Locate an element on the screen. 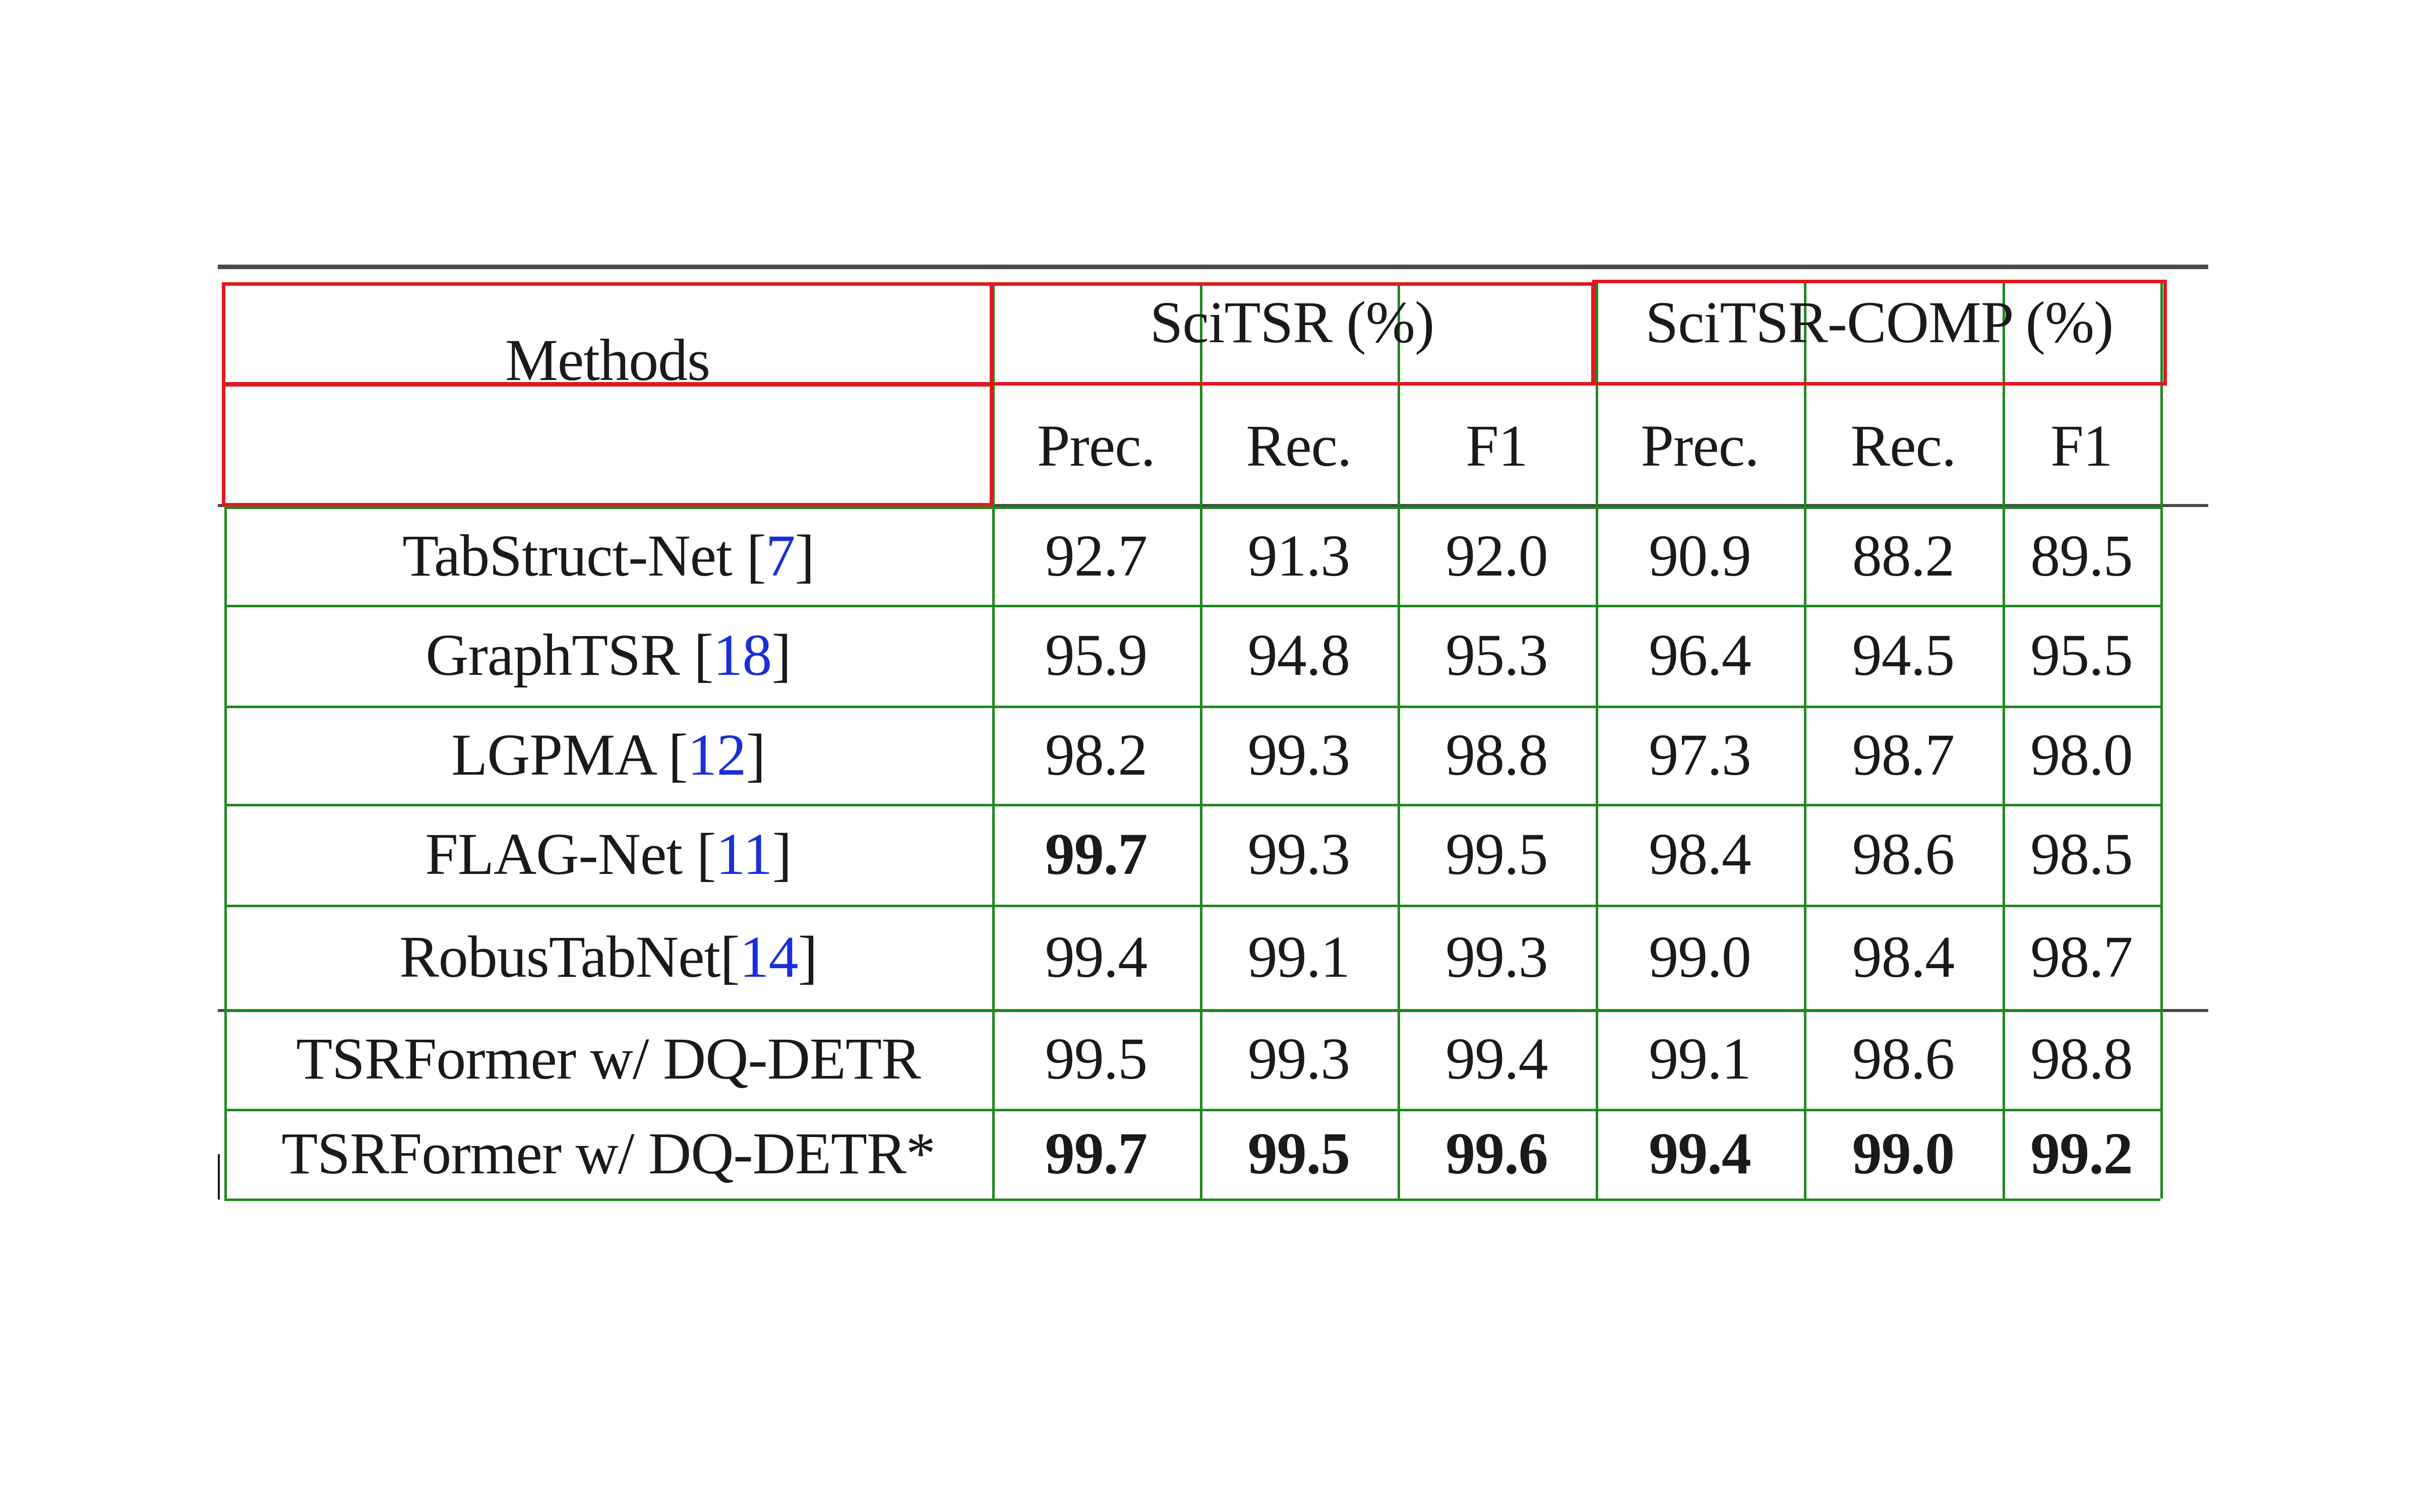 This screenshot has width=2420, height=1512. method-name: RobusTabNet[14] is located at coordinates (608, 957).